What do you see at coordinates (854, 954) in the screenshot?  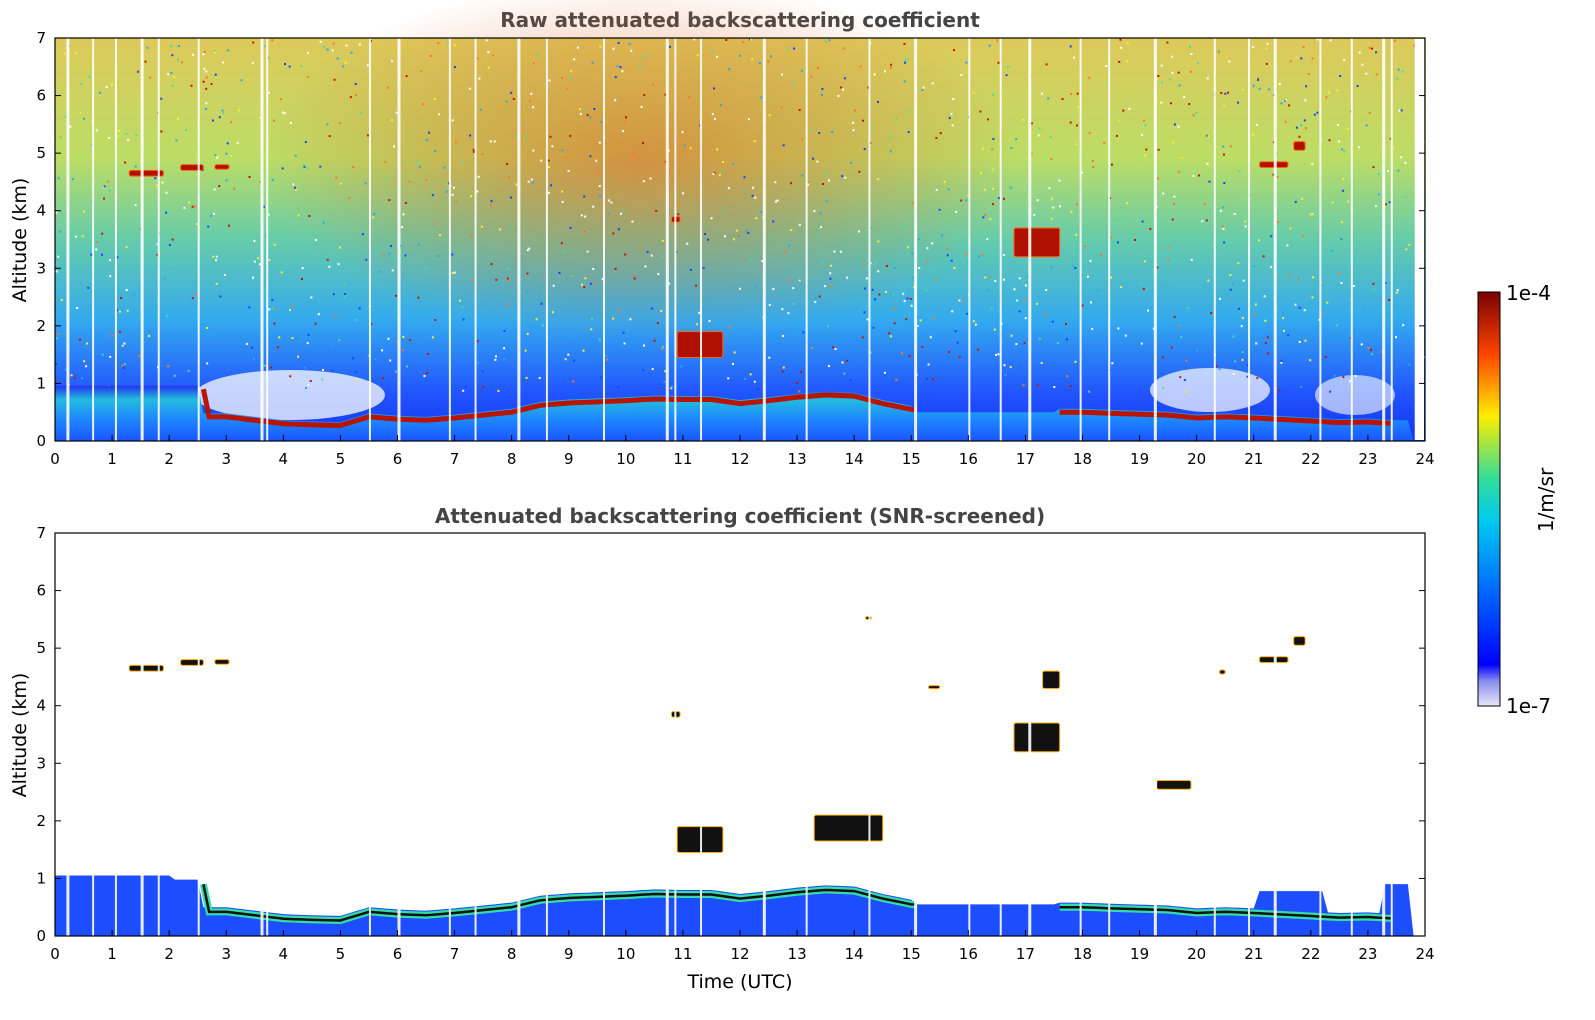 I see `x-tick-label: 14` at bounding box center [854, 954].